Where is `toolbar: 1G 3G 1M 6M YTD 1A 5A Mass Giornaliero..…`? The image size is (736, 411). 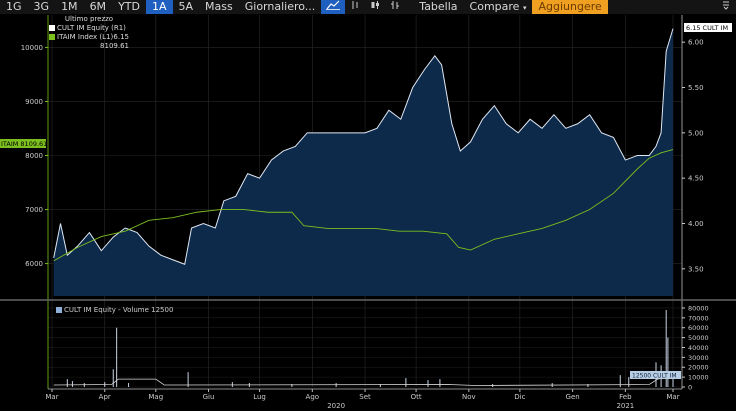
toolbar: 1G 3G 1M 6M YTD 1A 5A Mass Giornaliero..… is located at coordinates (368, 7).